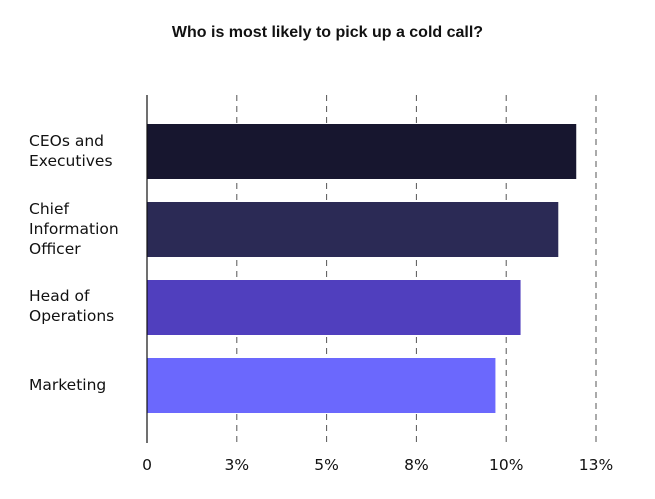 The width and height of the screenshot is (655, 499). I want to click on category-label-ceos: CEOs and Executives, so click(71, 151).